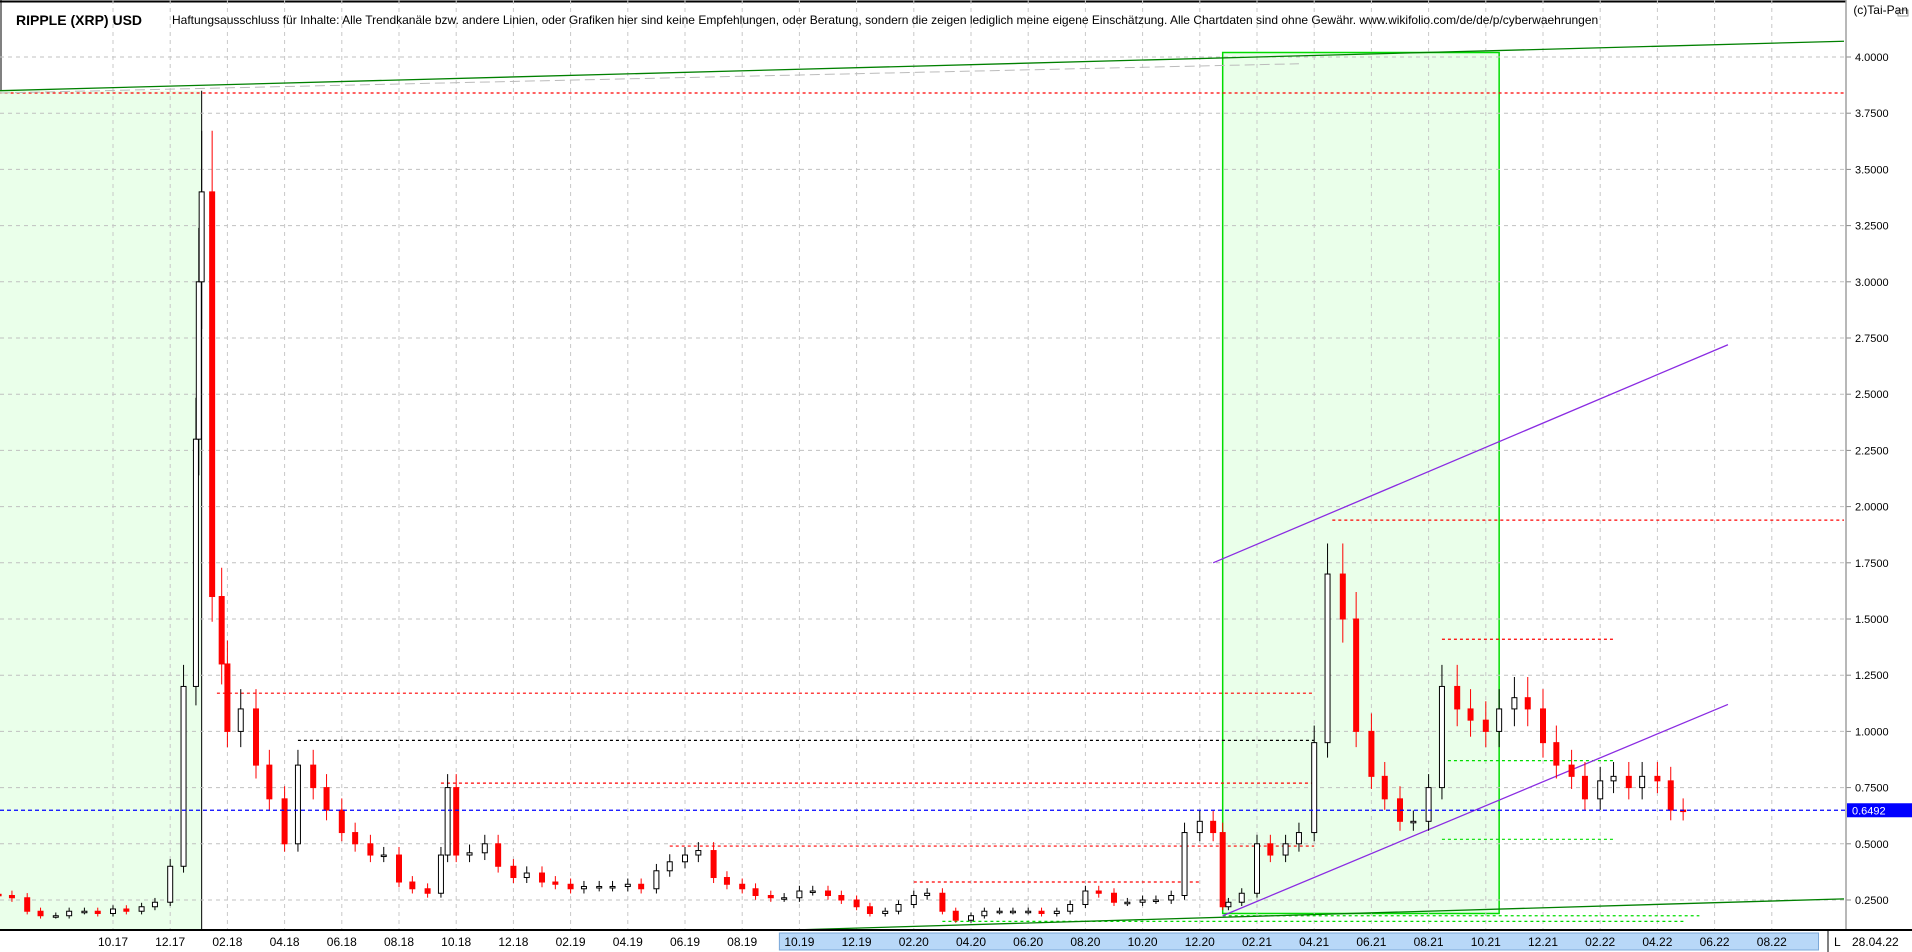 The height and width of the screenshot is (952, 1912). What do you see at coordinates (628, 942) in the screenshot?
I see `x-tick-label: 04.19` at bounding box center [628, 942].